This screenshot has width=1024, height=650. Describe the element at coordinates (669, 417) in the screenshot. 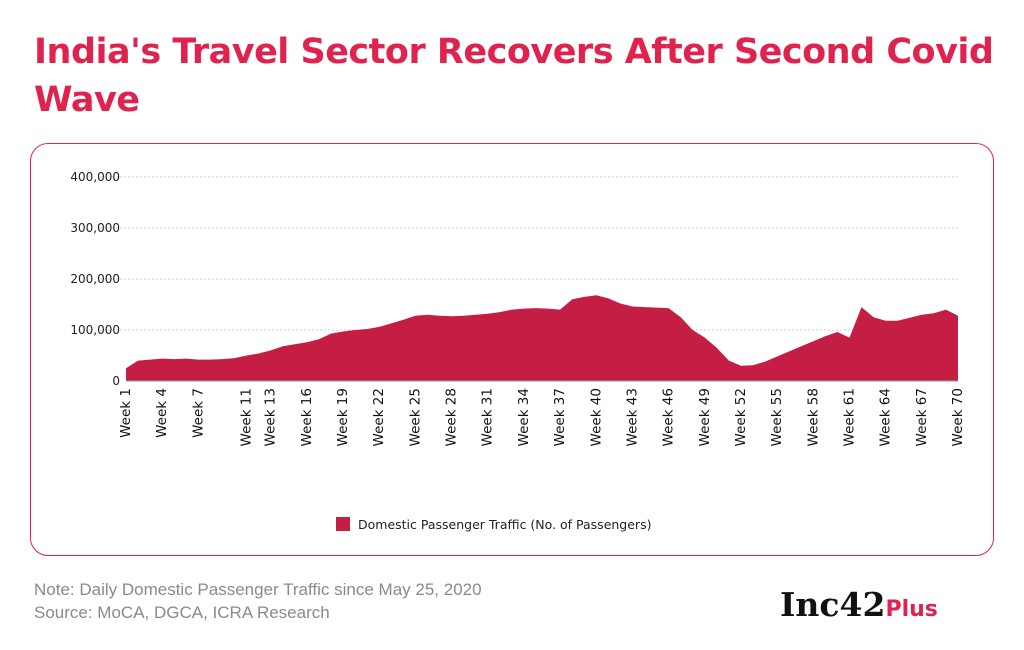

I see `x-tick-label: Week 46` at that location.